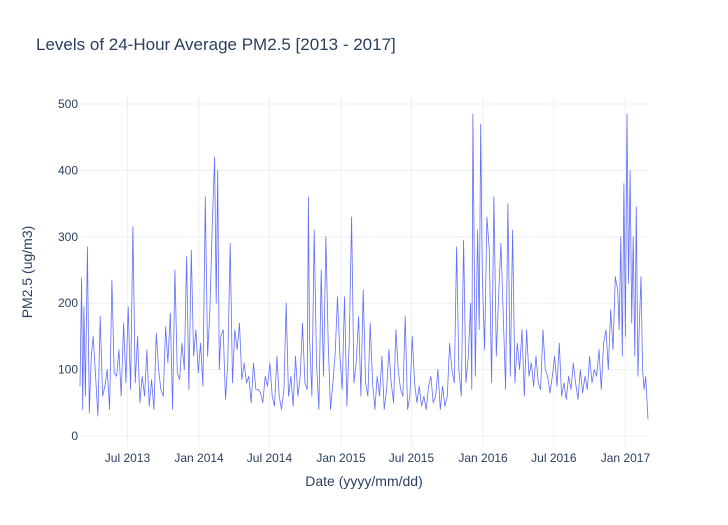  Describe the element at coordinates (128, 458) in the screenshot. I see `x-tick-label: Jul 2013` at that location.